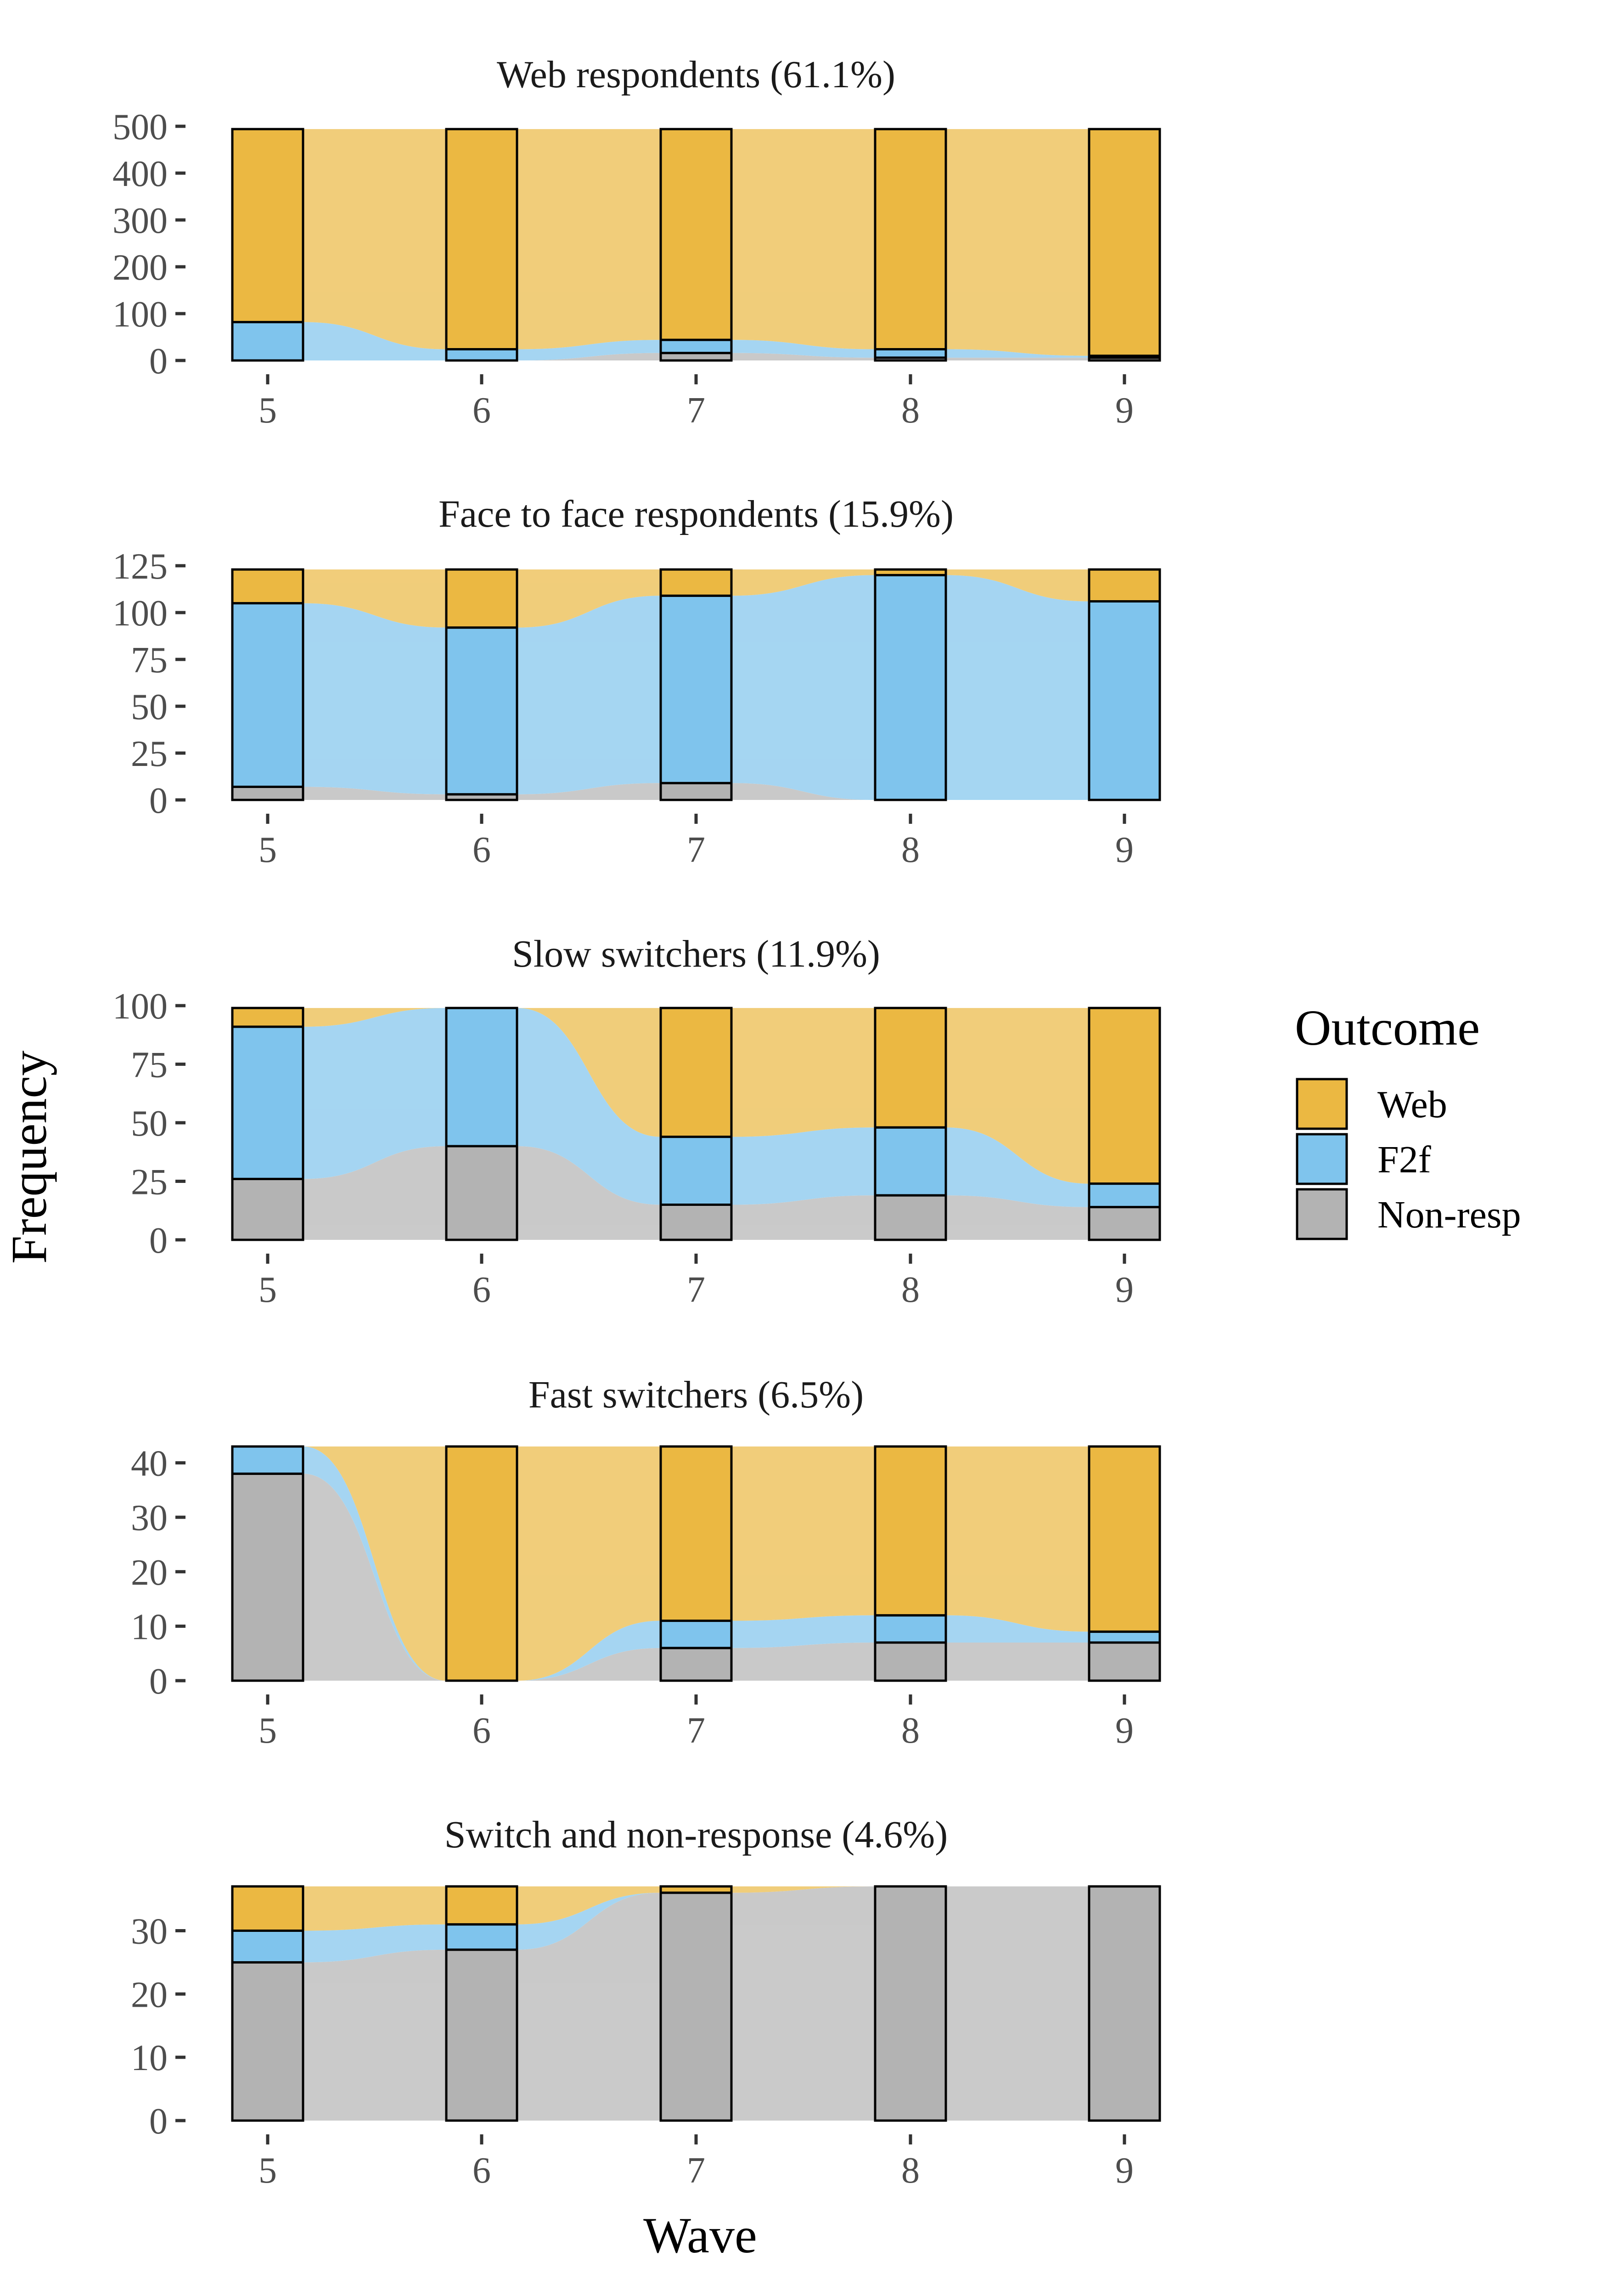  Describe the element at coordinates (149, 1627) in the screenshot. I see `y-tick-label: 10` at that location.